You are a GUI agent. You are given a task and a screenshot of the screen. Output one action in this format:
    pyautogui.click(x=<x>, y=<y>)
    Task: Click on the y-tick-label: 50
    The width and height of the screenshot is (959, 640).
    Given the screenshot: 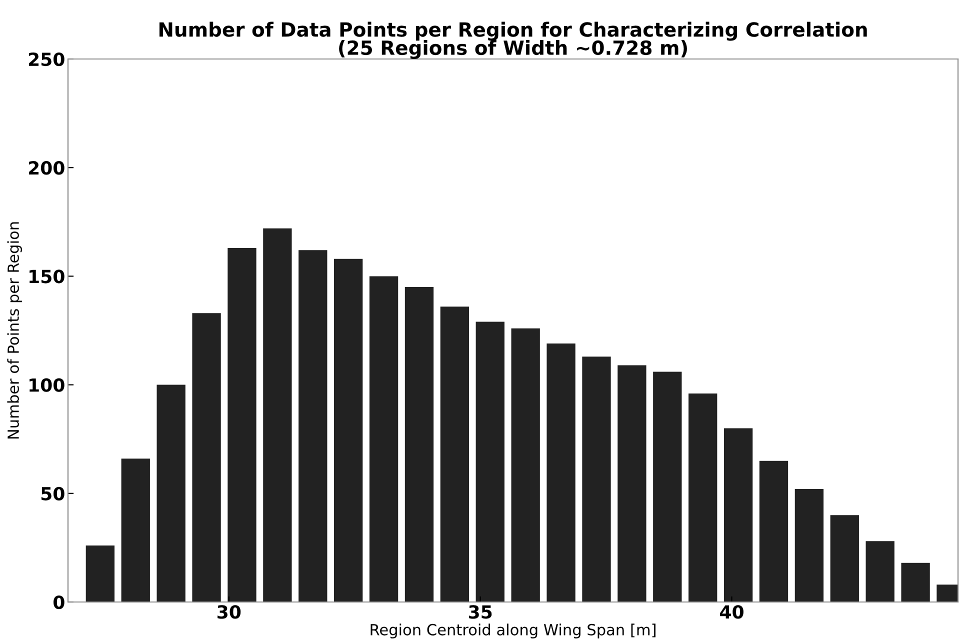 What is the action you would take?
    pyautogui.click(x=52, y=493)
    